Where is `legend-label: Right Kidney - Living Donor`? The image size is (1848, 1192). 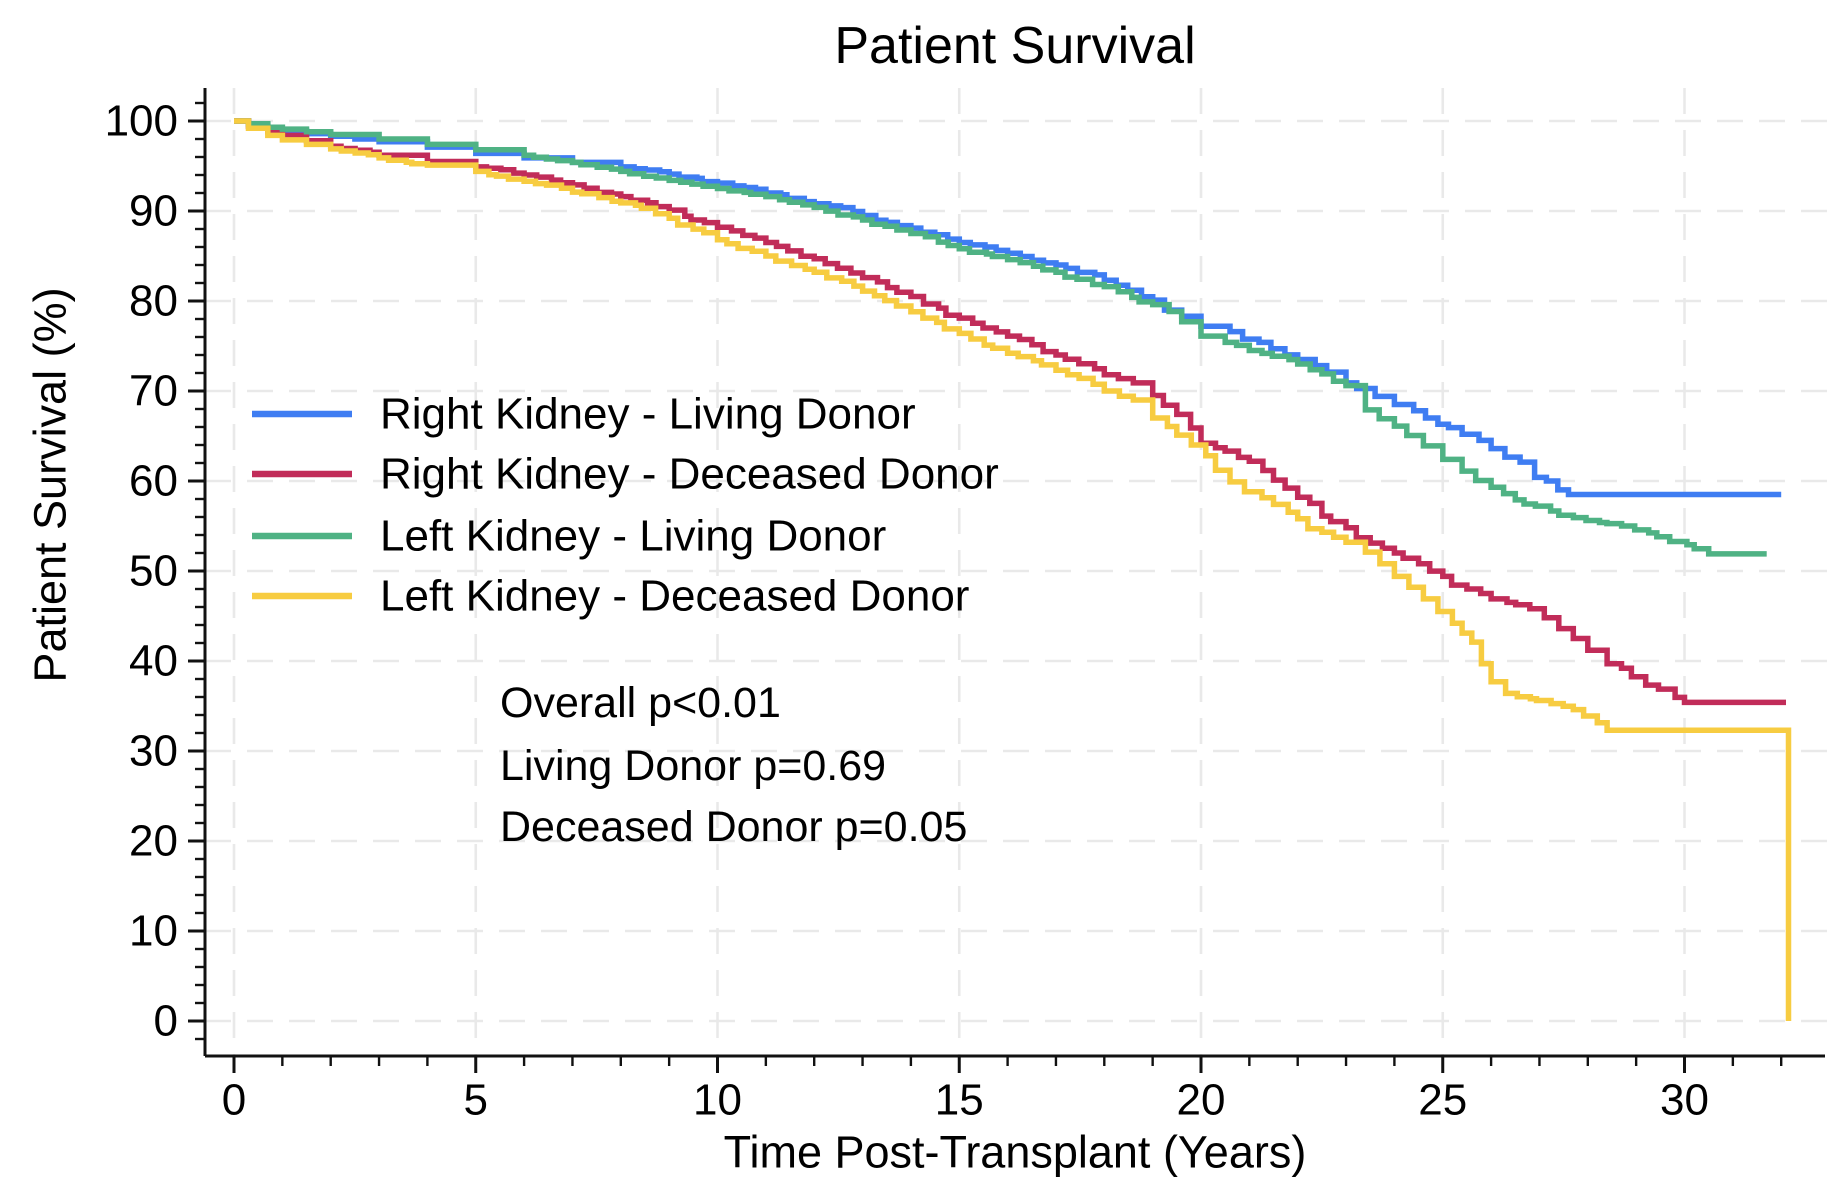
legend-label: Right Kidney - Living Donor is located at coordinates (648, 414).